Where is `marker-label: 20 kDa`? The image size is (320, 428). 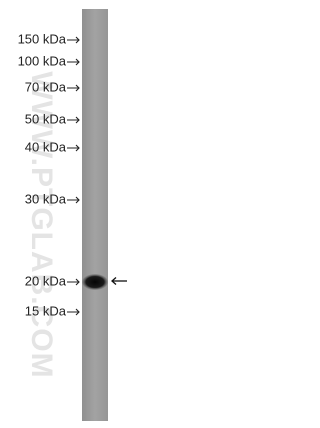 marker-label: 20 kDa is located at coordinates (46, 280).